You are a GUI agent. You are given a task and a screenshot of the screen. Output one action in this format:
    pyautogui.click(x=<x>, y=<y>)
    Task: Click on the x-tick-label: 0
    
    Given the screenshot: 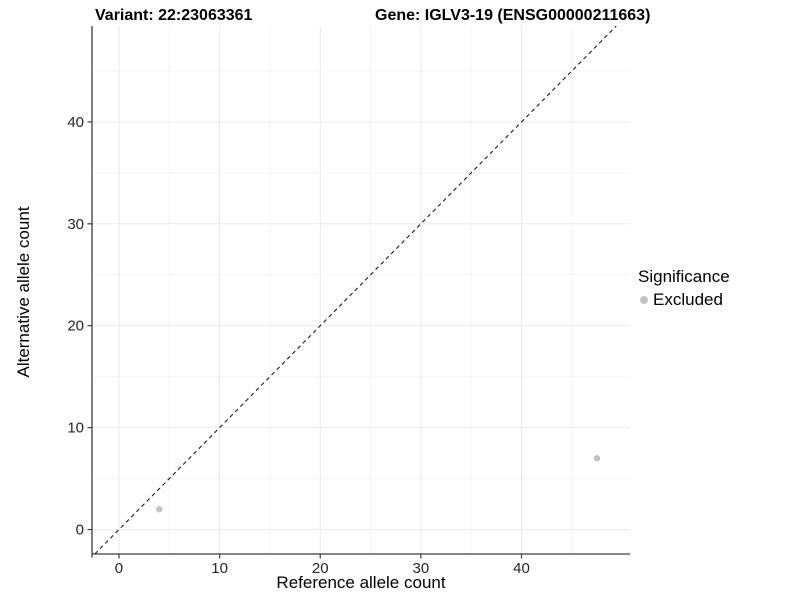 What is the action you would take?
    pyautogui.click(x=119, y=568)
    